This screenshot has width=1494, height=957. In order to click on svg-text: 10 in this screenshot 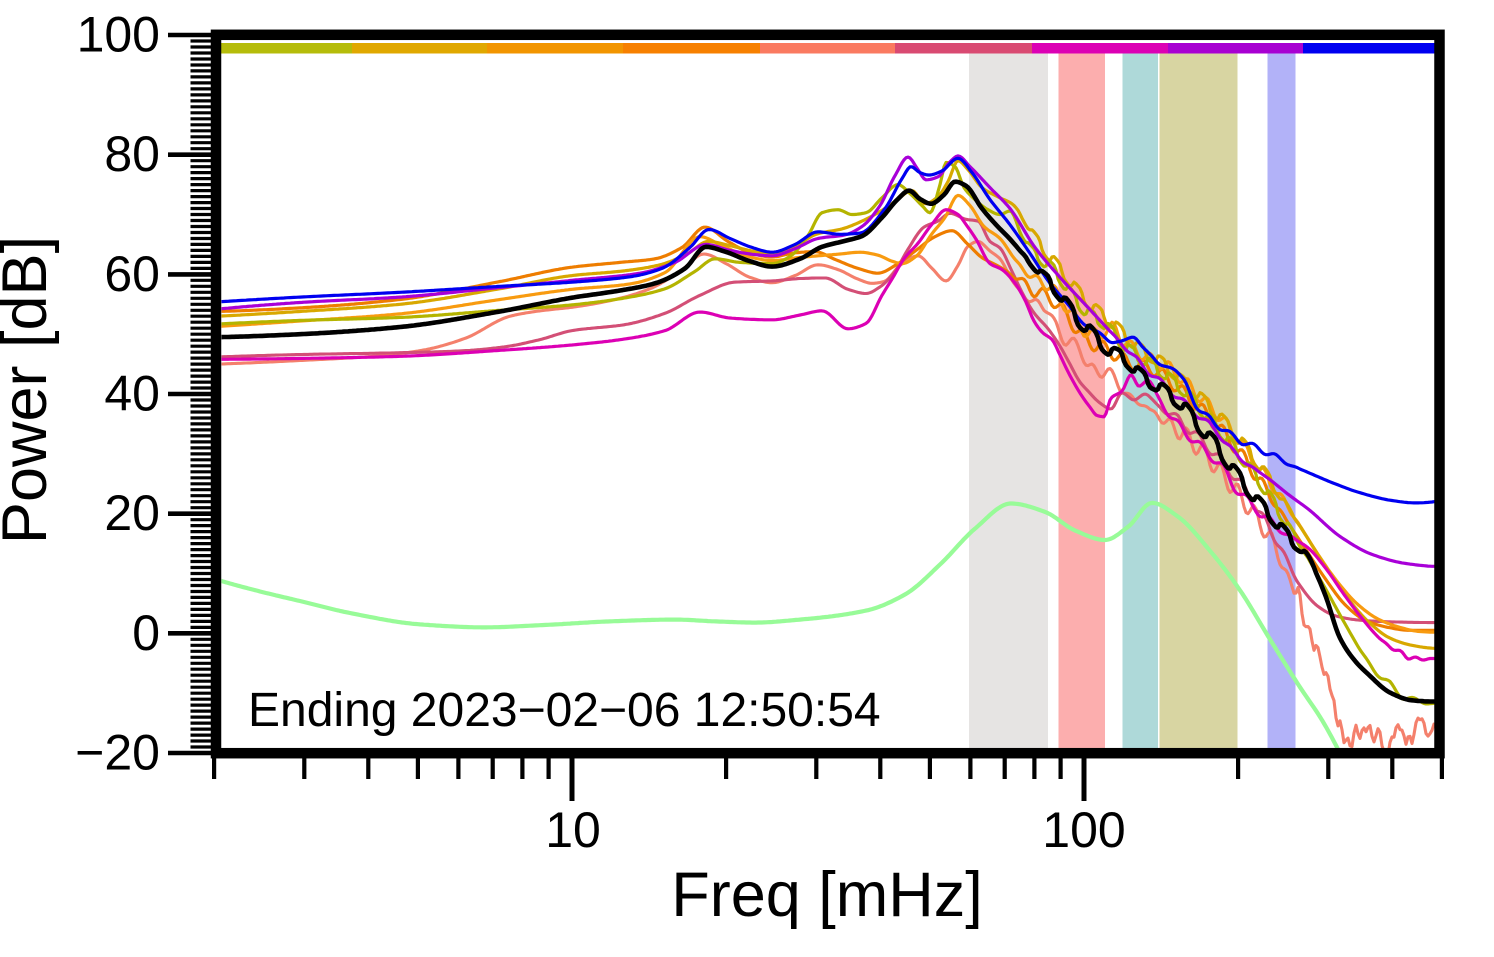, I will do `click(573, 830)`.